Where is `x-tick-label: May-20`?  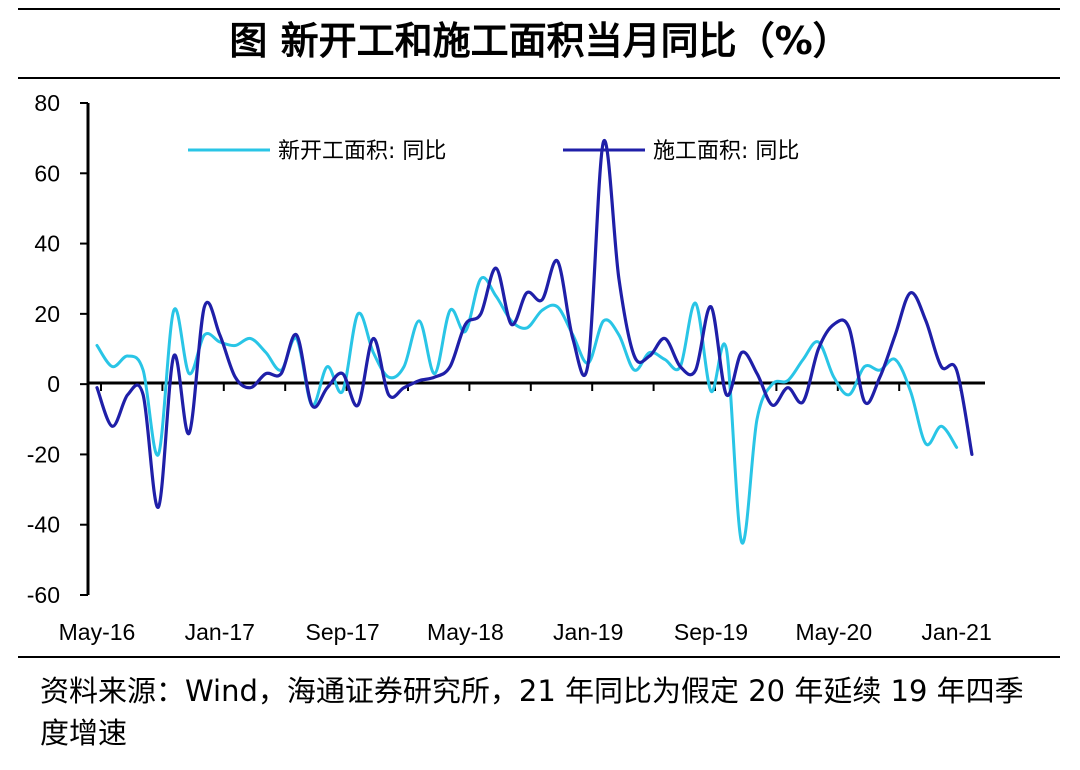
x-tick-label: May-20 is located at coordinates (833, 632).